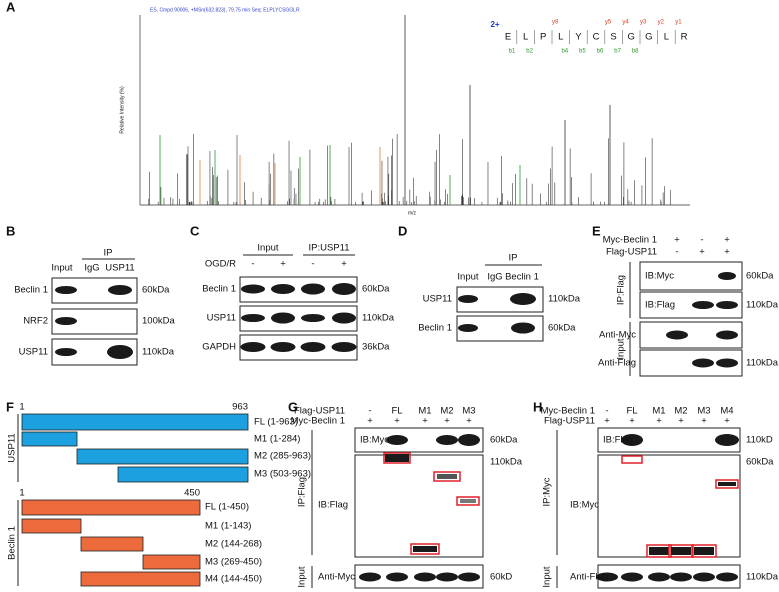 The width and height of the screenshot is (779, 592). Describe the element at coordinates (596, 37) in the screenshot. I see `residue: C` at that location.